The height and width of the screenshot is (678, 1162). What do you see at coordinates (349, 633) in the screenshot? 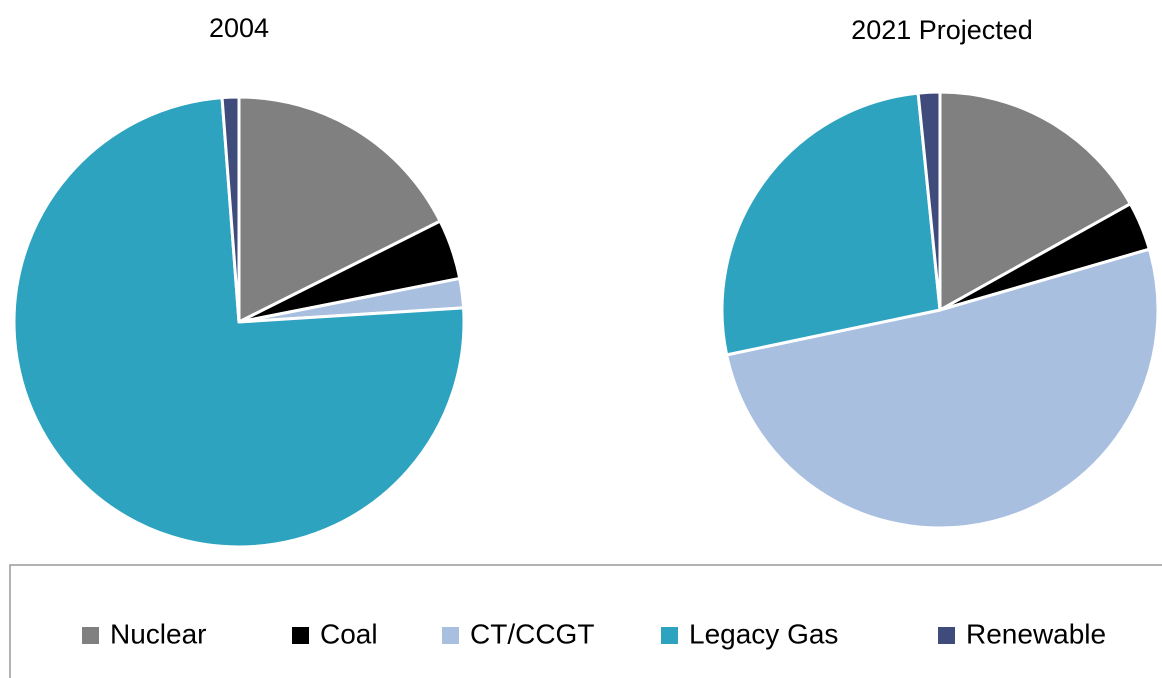
I see `legend-label: Coal` at bounding box center [349, 633].